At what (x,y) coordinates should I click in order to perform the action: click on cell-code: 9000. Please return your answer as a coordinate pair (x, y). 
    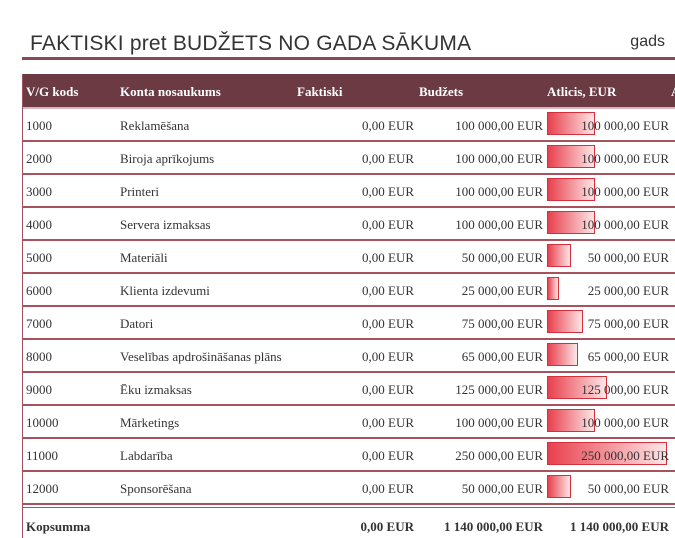
    Looking at the image, I should click on (39, 389).